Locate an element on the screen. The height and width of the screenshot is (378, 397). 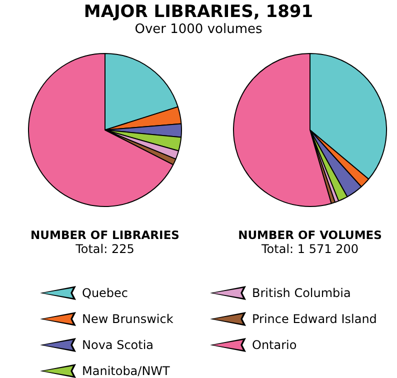
legend-label: Prince Edward Island is located at coordinates (314, 319).